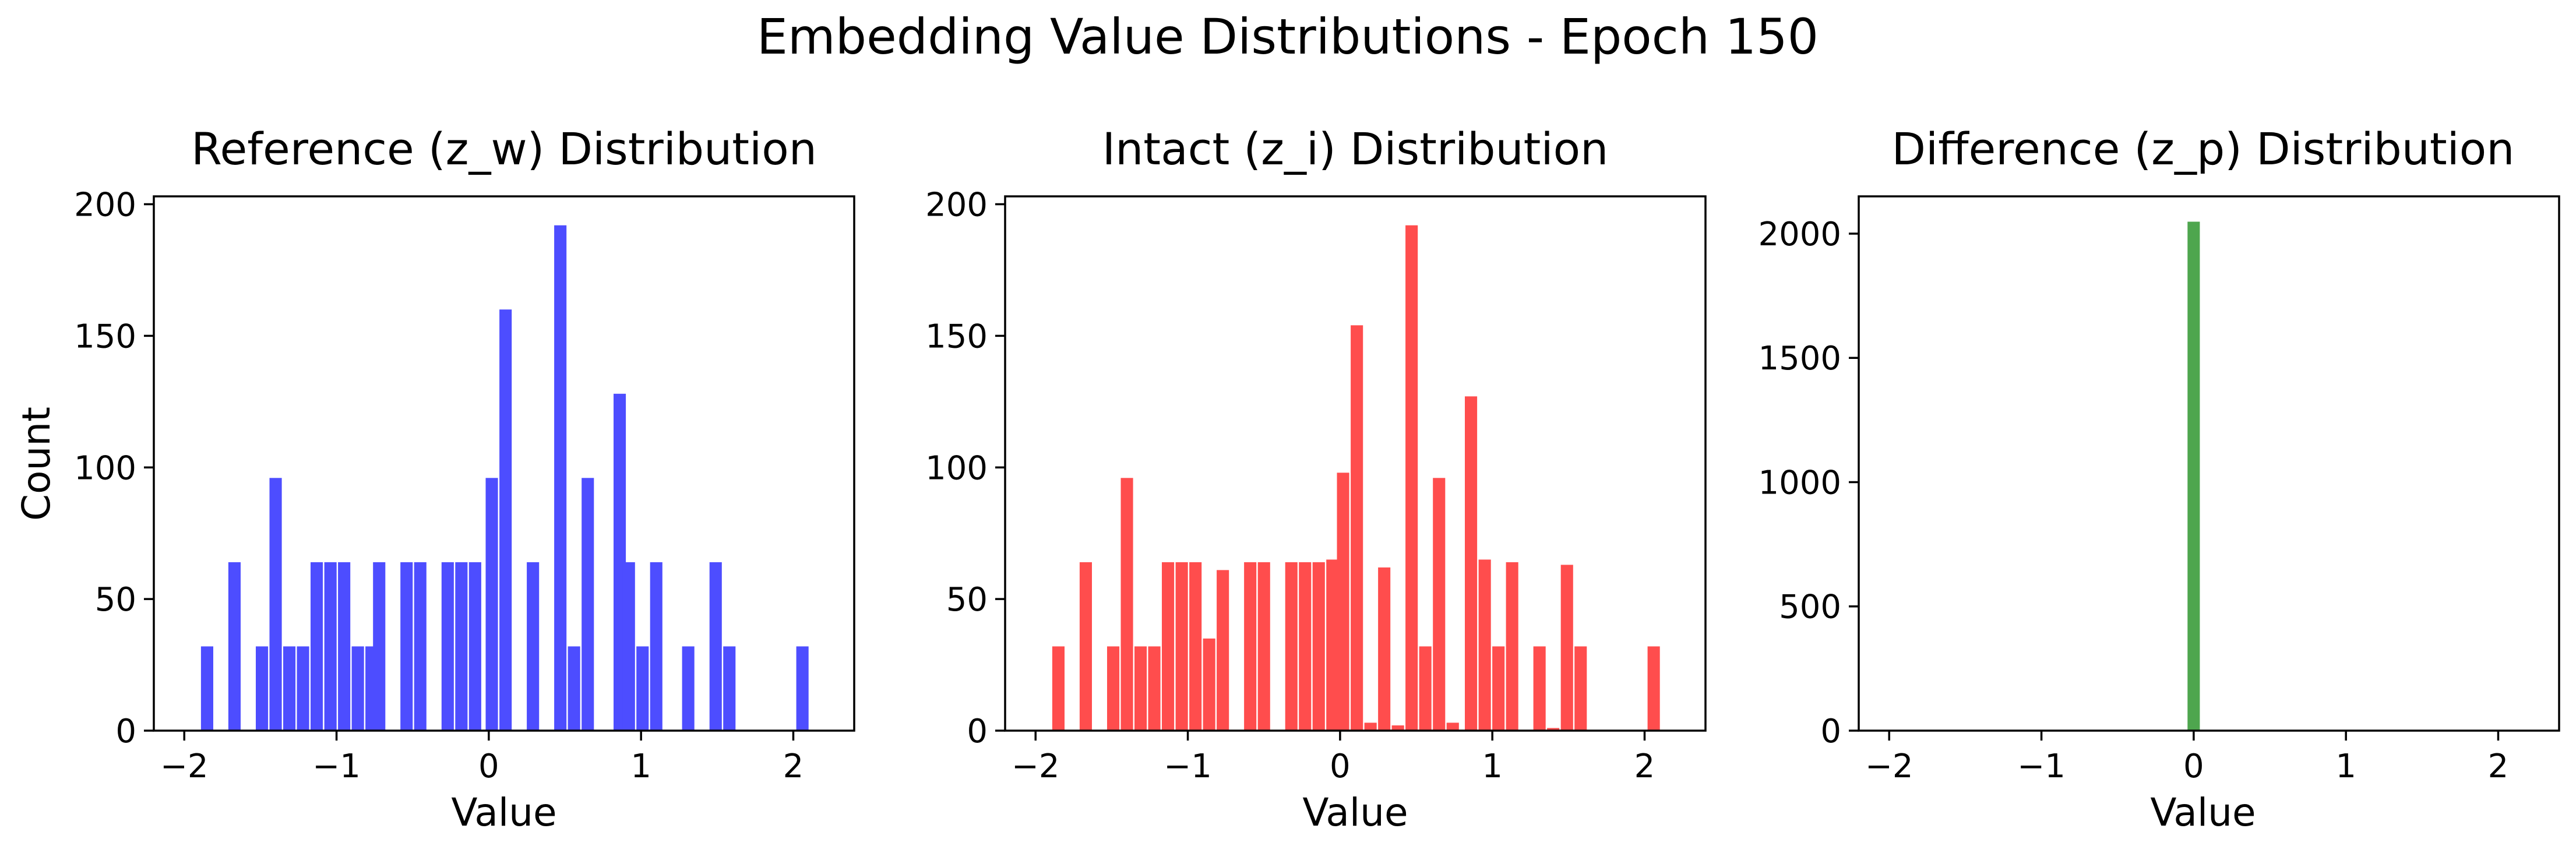 Image resolution: width=2576 pixels, height=853 pixels. I want to click on x-tick-label: −1, so click(336, 766).